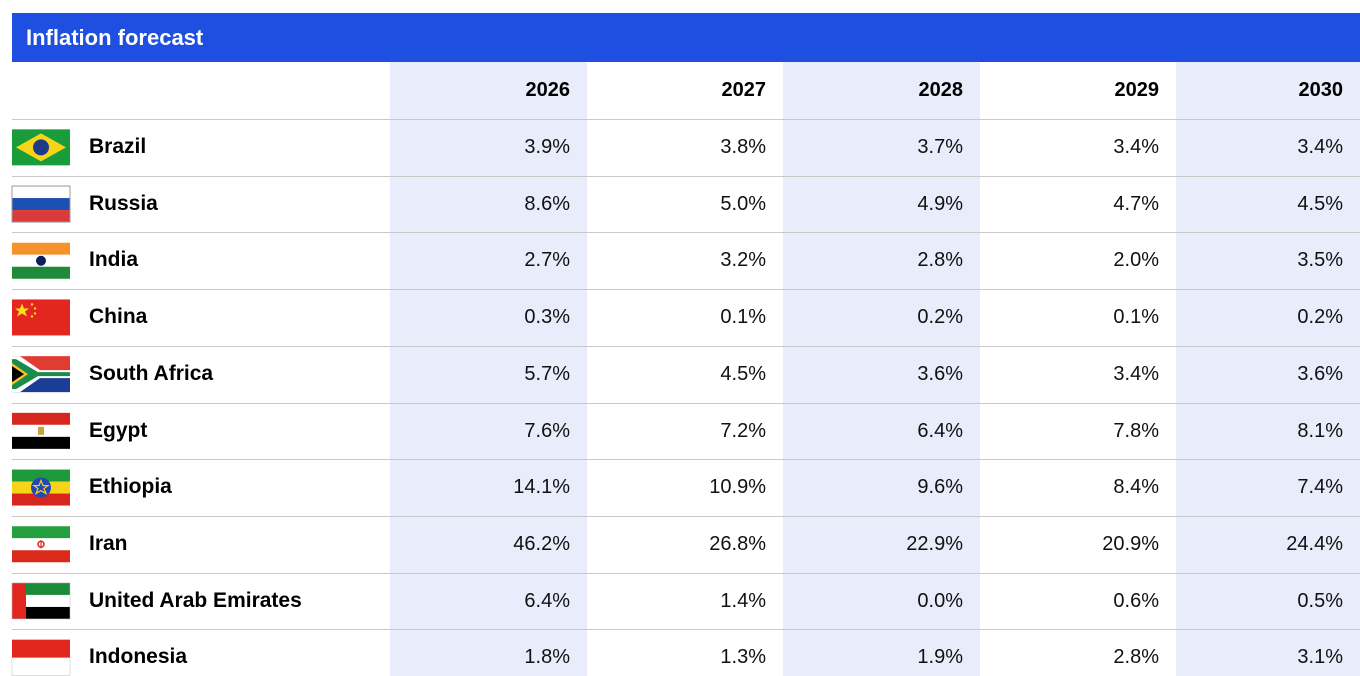  Describe the element at coordinates (743, 260) in the screenshot. I see `cell-value: 3.2%` at that location.